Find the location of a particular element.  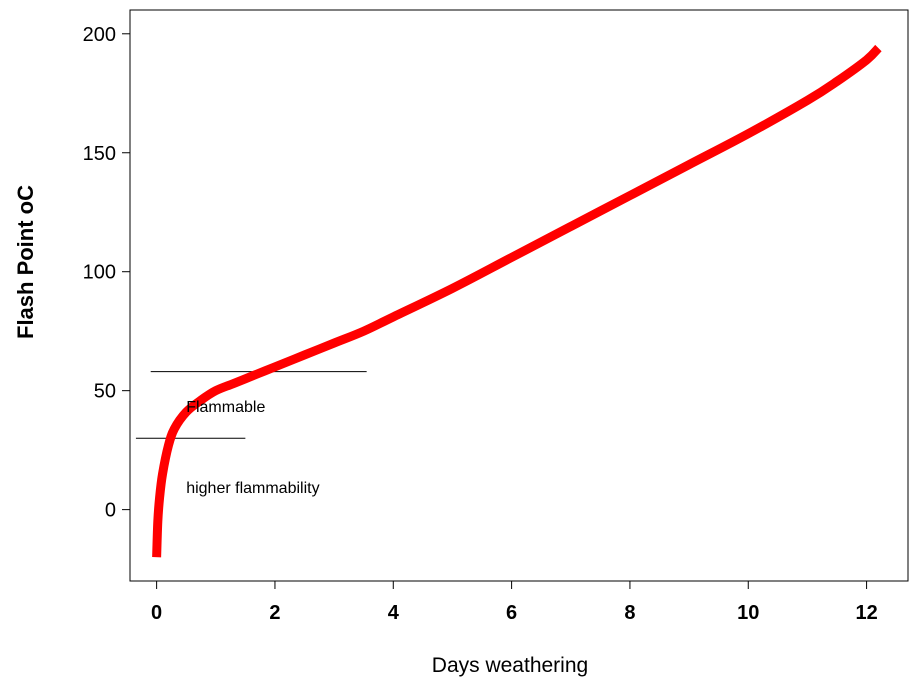

y-tick-label: 50 is located at coordinates (105, 392).